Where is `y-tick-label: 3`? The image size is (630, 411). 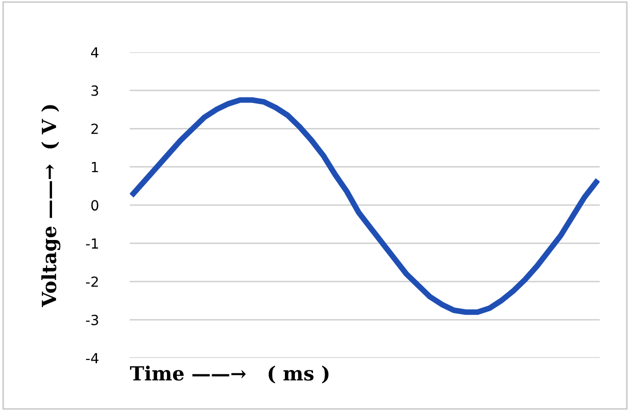
y-tick-label: 3 is located at coordinates (94, 90).